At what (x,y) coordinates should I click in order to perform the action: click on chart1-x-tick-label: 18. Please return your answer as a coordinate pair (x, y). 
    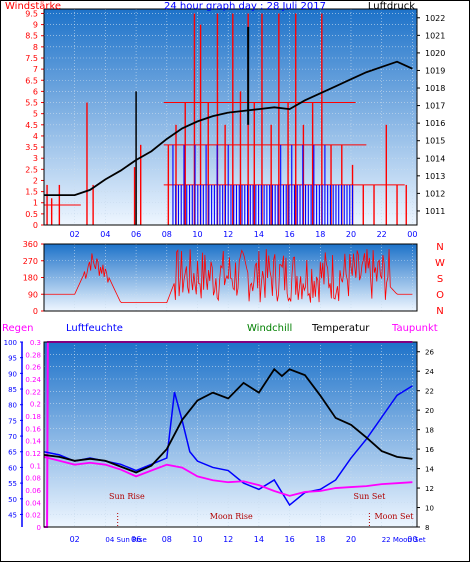
    Looking at the image, I should click on (320, 234).